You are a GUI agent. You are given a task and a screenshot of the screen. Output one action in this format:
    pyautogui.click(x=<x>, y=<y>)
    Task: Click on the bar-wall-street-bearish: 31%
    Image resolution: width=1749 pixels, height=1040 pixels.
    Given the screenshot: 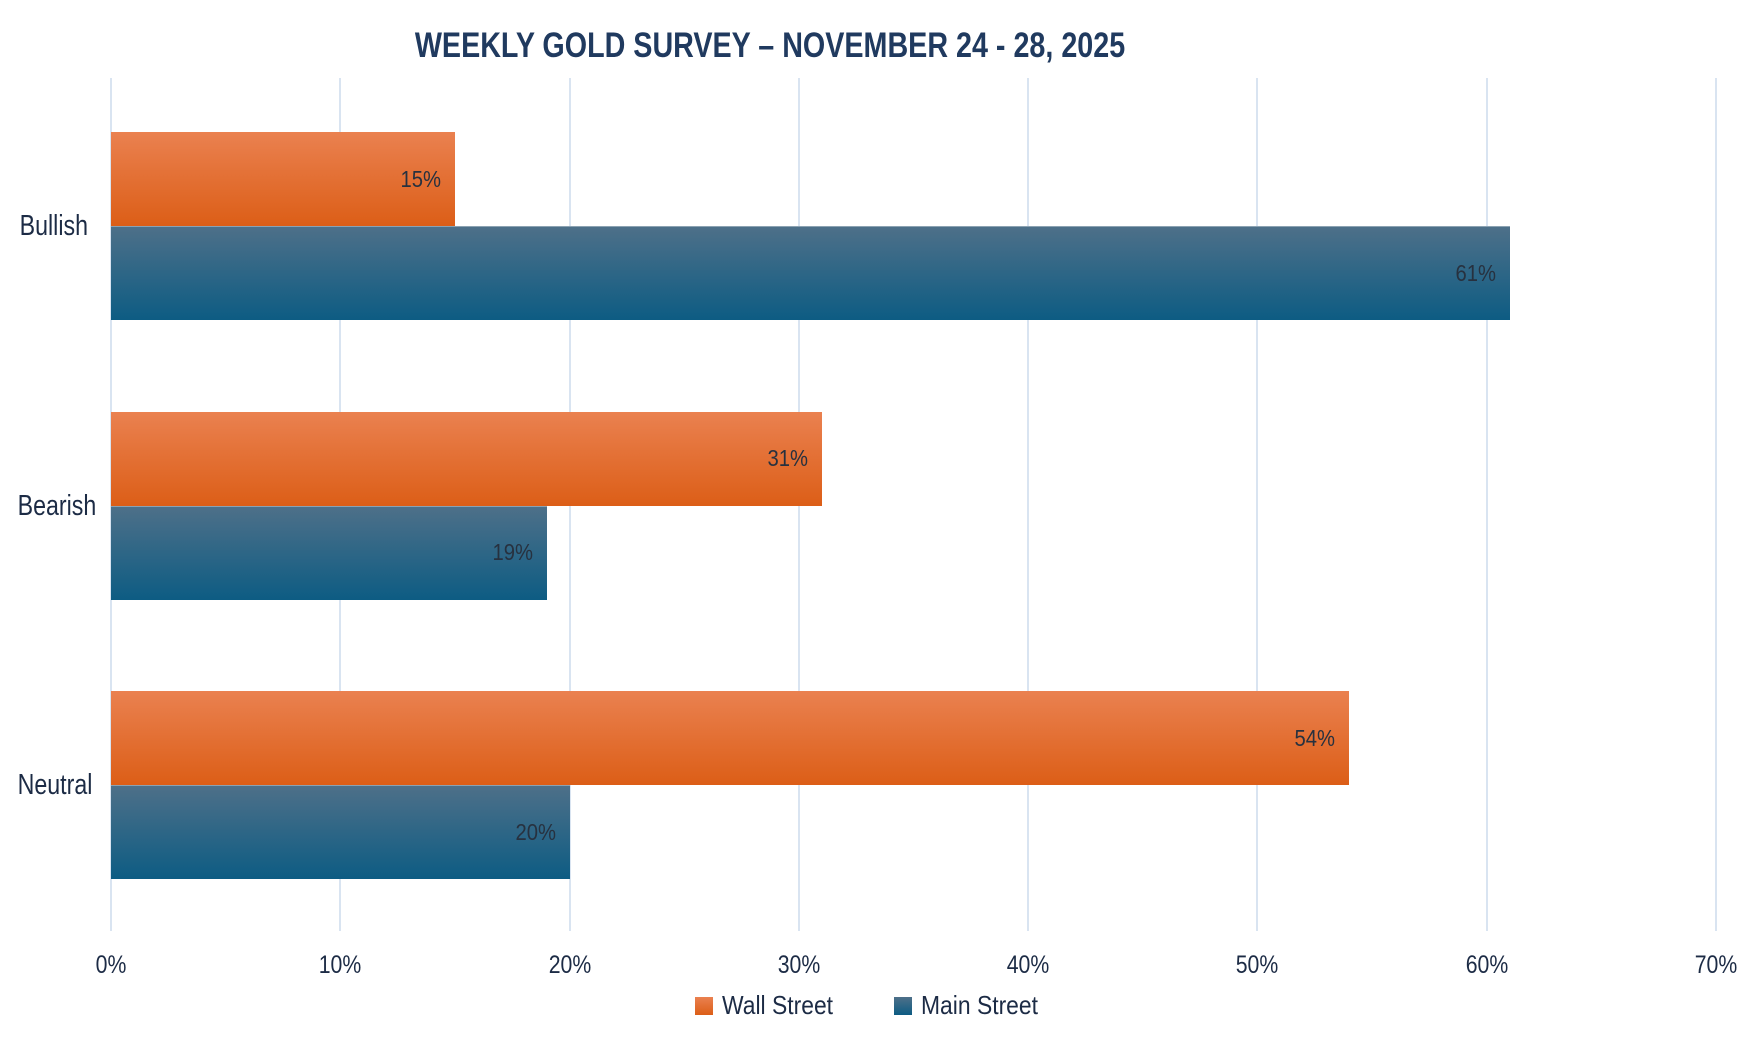 What is the action you would take?
    pyautogui.click(x=466, y=458)
    